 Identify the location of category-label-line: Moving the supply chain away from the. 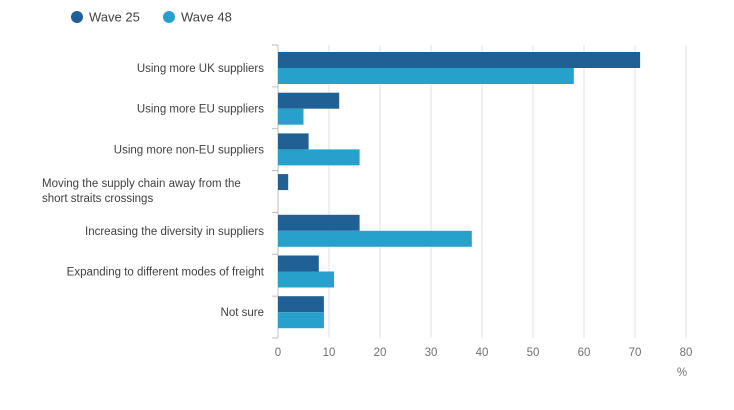
(141, 184).